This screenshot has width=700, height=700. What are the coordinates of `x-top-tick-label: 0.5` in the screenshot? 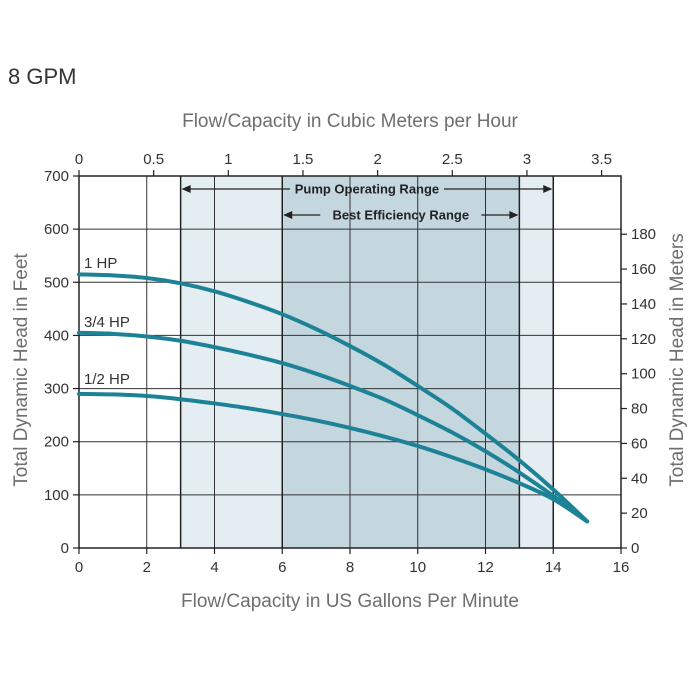 It's located at (153, 159).